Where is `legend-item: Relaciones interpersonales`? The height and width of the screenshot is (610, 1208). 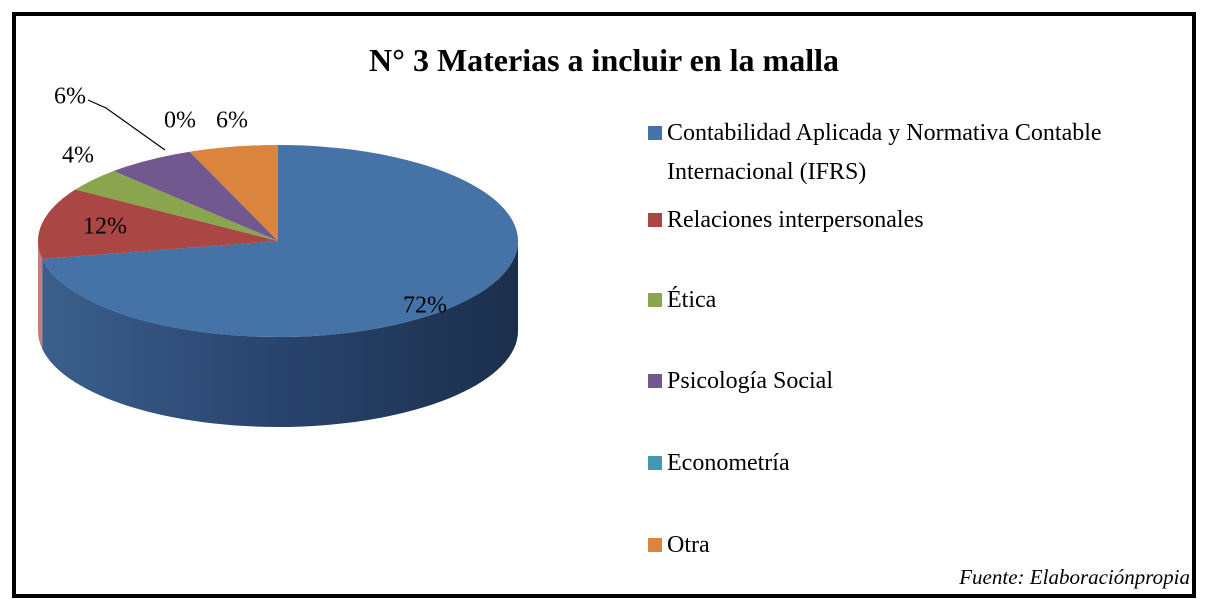 legend-item: Relaciones interpersonales is located at coordinates (908, 220).